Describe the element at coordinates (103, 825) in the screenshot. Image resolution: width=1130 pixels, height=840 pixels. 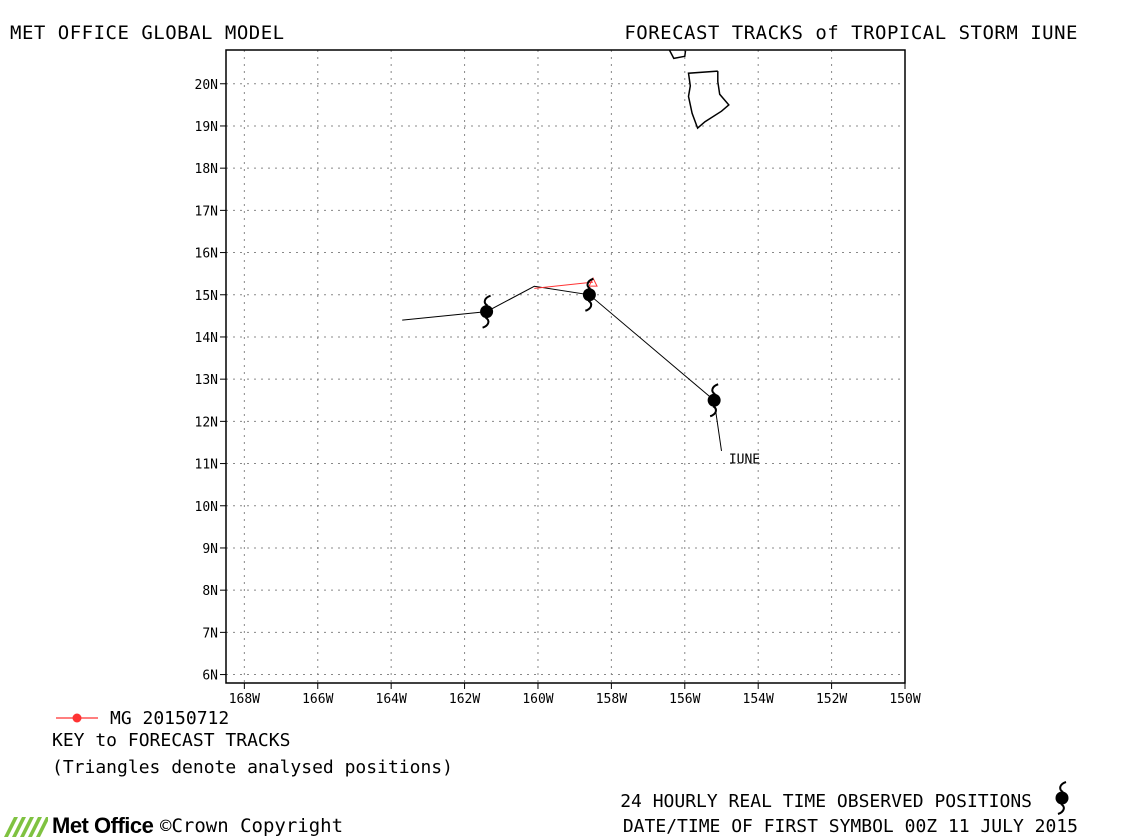
I see `met-office-logo-text: Met Office` at that location.